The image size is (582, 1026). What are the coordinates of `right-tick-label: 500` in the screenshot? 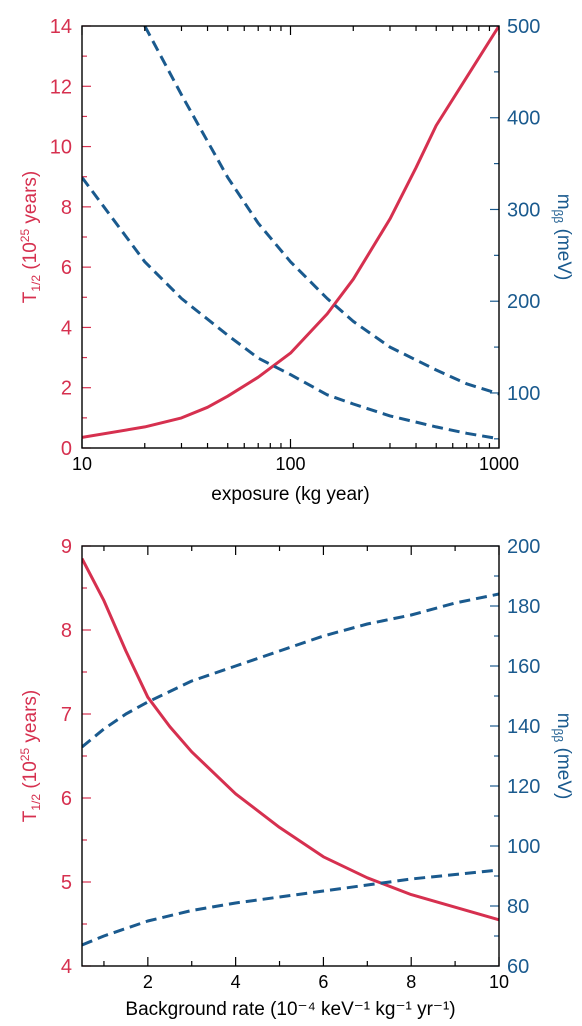 It's located at (523, 27).